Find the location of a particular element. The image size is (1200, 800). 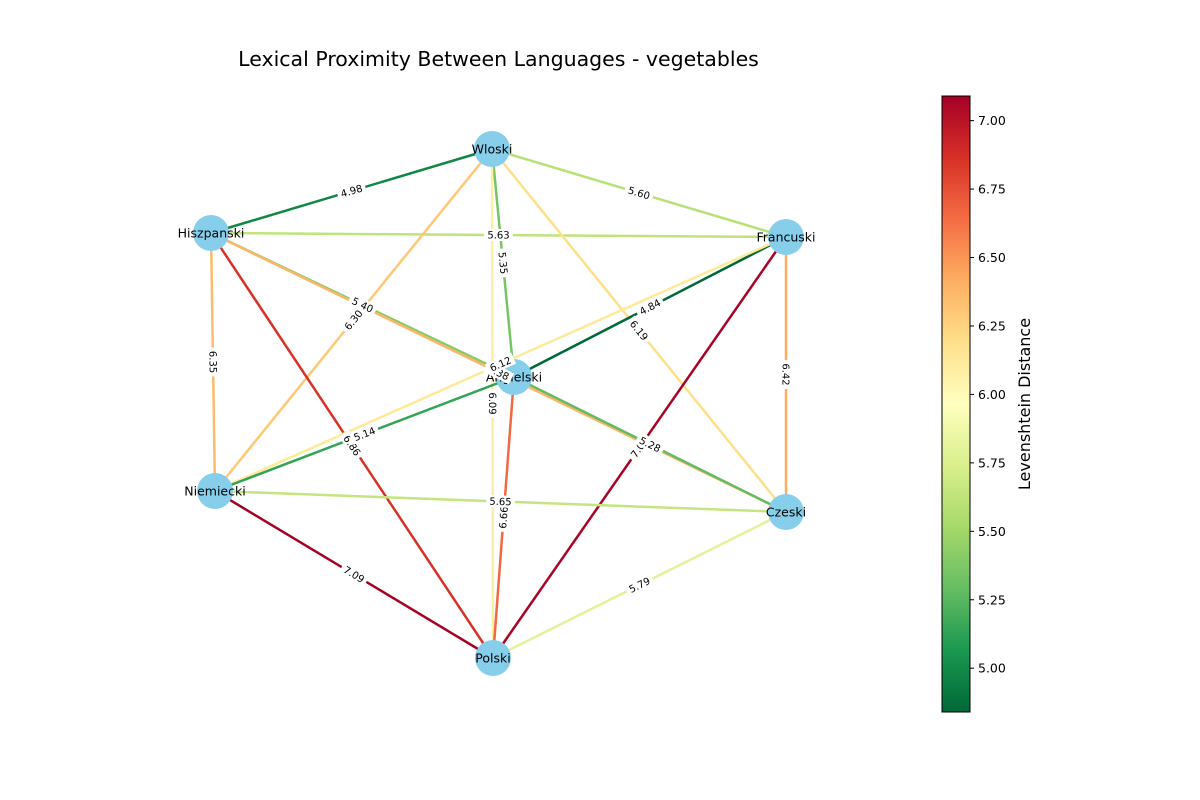

edge-label-group: 7.09 is located at coordinates (354, 574).